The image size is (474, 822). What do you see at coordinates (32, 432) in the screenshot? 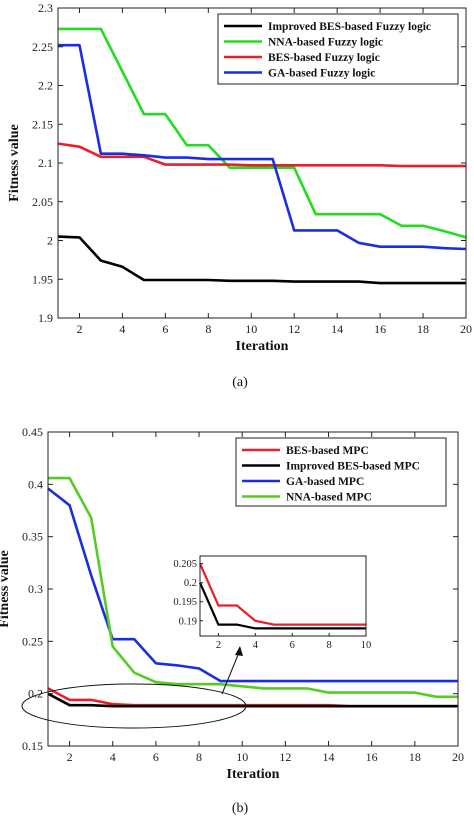
I see `y-tick-label: 0.45` at bounding box center [32, 432].